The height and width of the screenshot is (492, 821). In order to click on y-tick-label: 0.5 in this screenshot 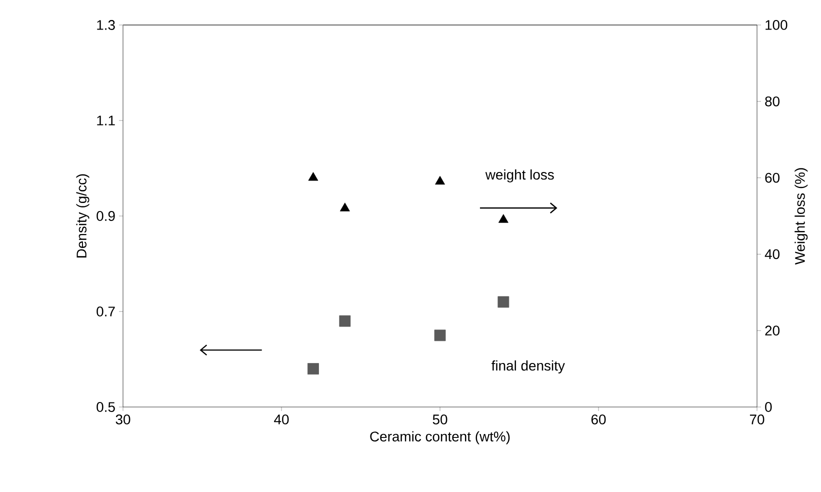, I will do `click(105, 407)`.